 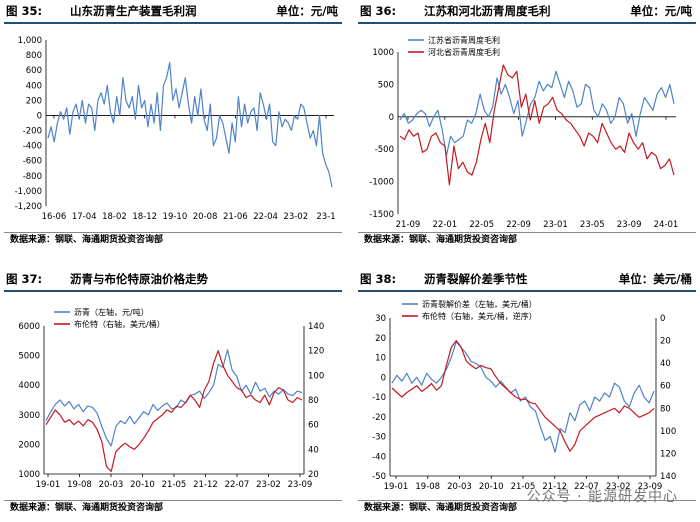 I want to click on chart-header: 图 38: 沥青裂解价差季节性 单位：美元/桶, so click(x=527, y=281).